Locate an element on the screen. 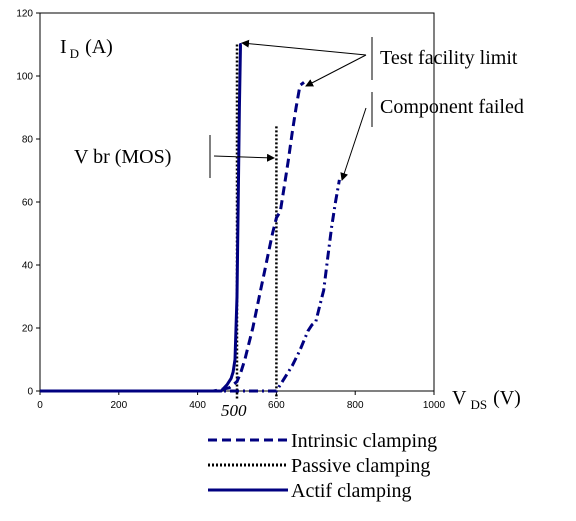 Image resolution: width=576 pixels, height=521 pixels. x-tick-label: 0 is located at coordinates (40, 405).